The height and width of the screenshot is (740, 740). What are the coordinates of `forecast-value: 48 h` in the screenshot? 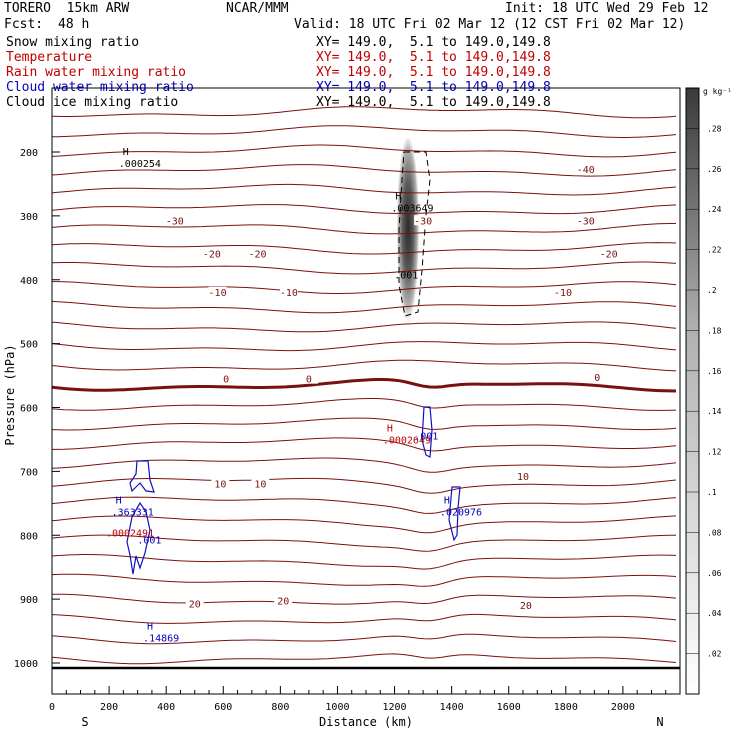 It's located at (74, 24).